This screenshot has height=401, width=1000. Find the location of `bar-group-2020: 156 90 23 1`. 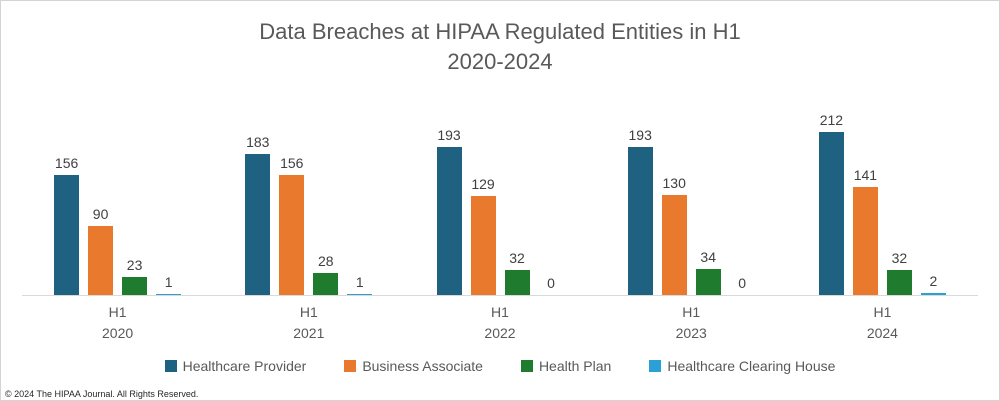

bar-group-2020: 156 90 23 1 is located at coordinates (117, 195).